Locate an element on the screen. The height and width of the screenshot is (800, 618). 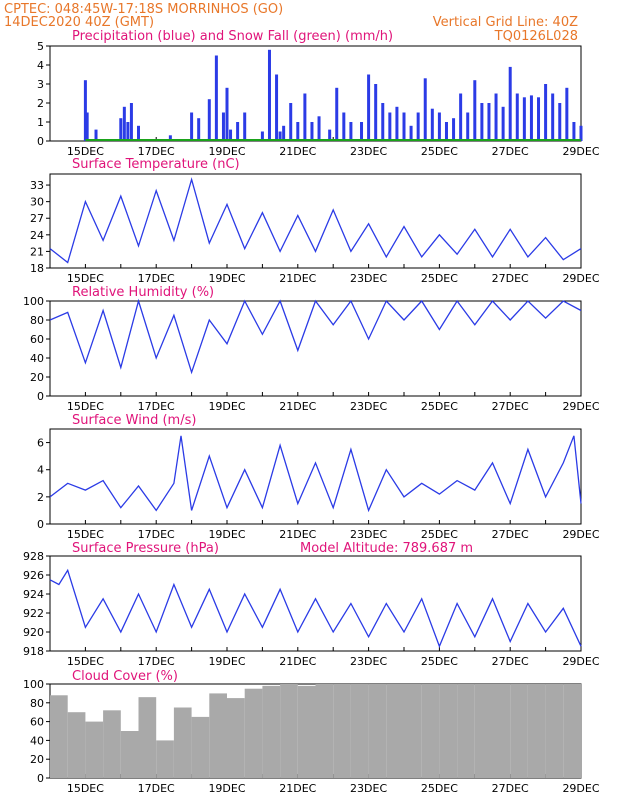
header-grid-line: Vertical Grid Line: 40Z is located at coordinates (505, 22).